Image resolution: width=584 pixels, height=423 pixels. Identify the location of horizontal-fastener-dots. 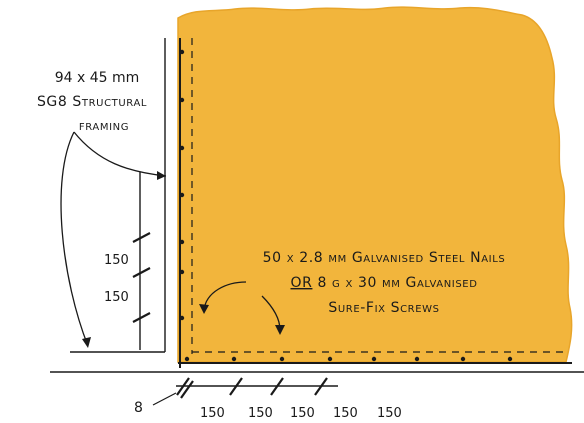
(348, 359).